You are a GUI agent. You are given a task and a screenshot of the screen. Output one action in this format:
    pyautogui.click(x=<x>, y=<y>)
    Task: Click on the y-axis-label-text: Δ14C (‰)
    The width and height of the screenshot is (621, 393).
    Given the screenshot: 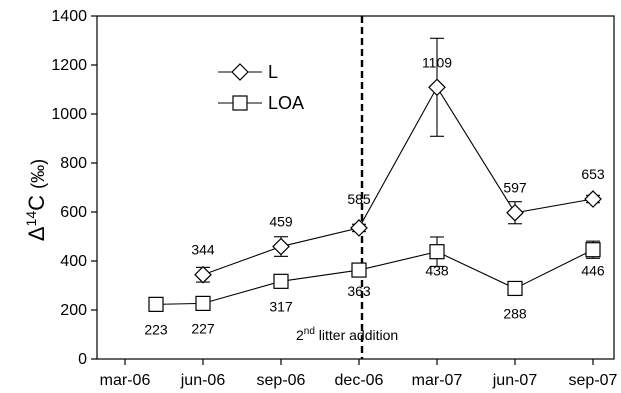 What is the action you would take?
    pyautogui.click(x=36, y=200)
    